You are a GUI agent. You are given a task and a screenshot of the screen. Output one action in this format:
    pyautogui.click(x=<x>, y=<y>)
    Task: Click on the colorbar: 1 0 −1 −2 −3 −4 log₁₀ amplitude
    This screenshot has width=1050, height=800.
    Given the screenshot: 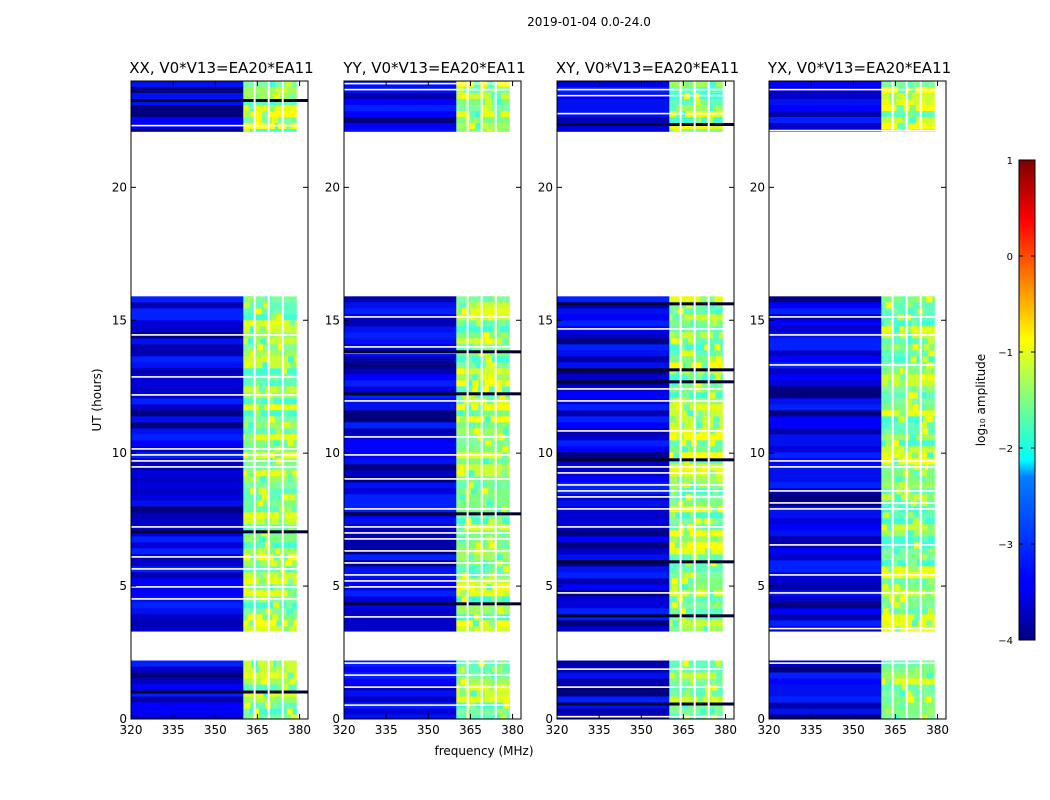 What is the action you would take?
    pyautogui.click(x=1005, y=401)
    